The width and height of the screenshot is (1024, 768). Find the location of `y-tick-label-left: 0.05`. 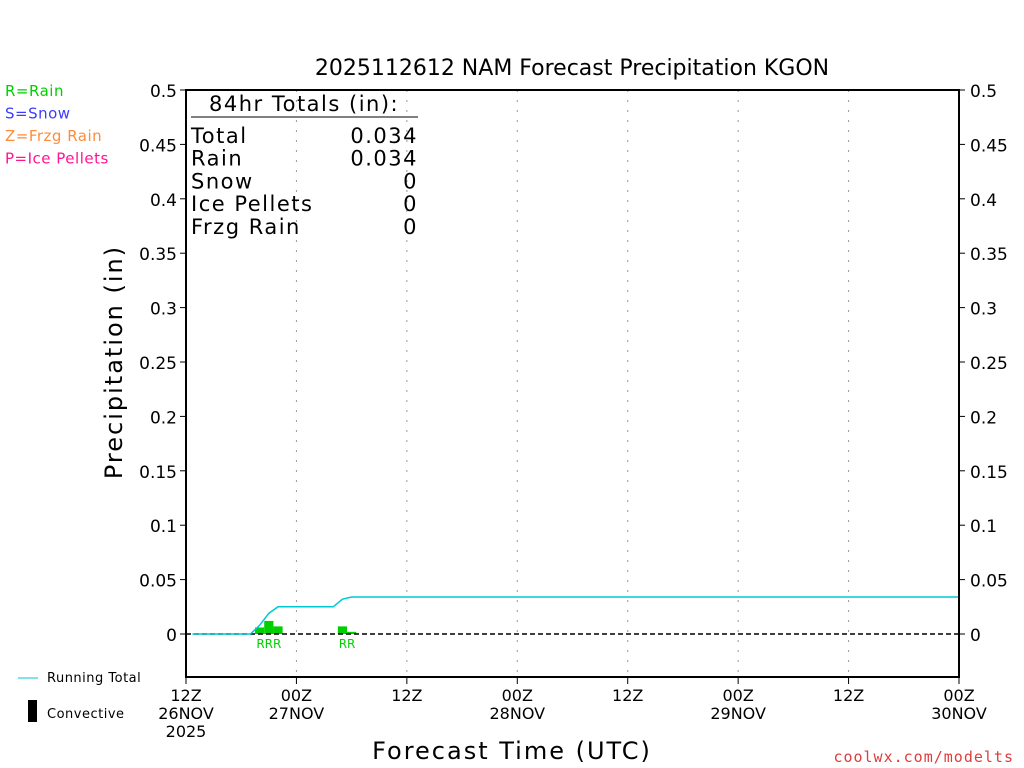

y-tick-label-left: 0.05 is located at coordinates (158, 582).